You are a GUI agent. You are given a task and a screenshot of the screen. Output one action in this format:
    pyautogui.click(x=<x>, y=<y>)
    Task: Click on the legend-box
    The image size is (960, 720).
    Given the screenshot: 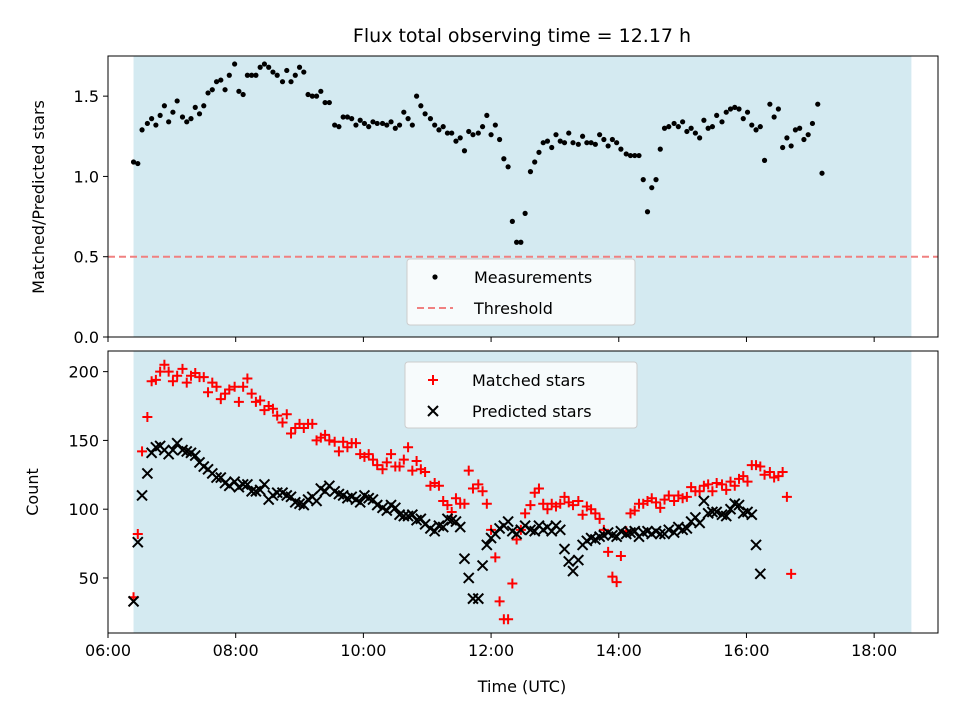 What is the action you would take?
    pyautogui.click(x=521, y=292)
    